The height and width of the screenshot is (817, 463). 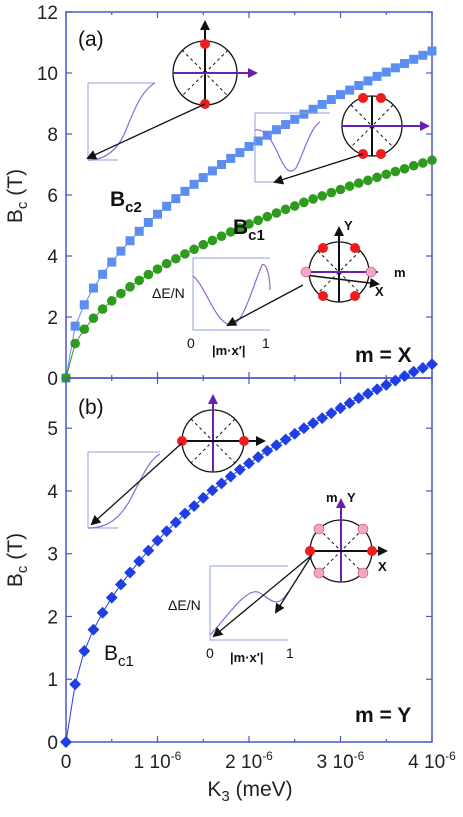 I want to click on y-tick-label: 2, so click(x=52, y=318).